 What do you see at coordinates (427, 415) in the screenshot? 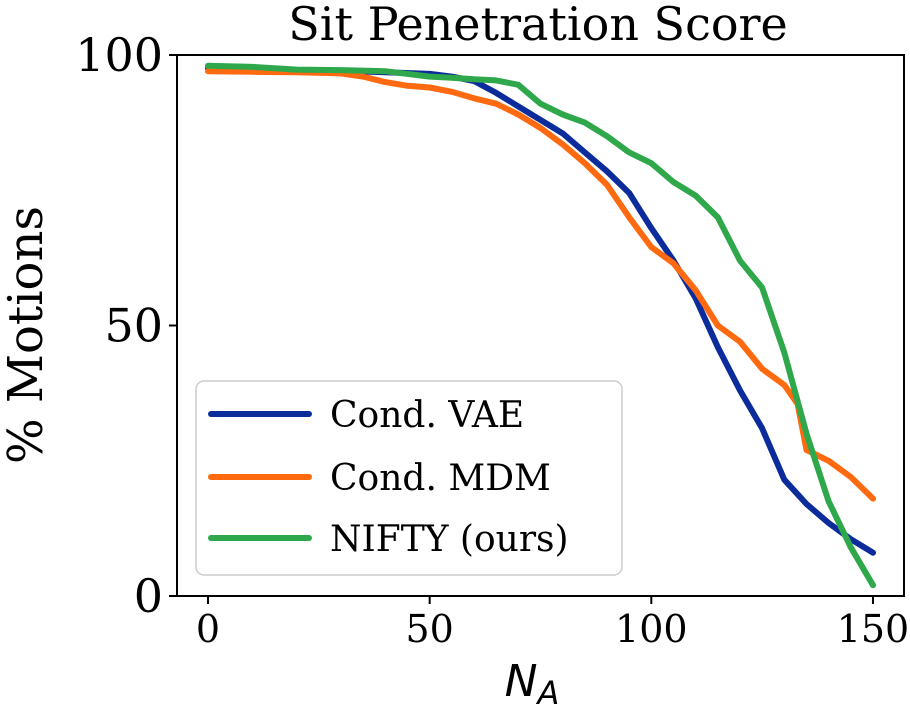
I see `legend-label-1: Cond. VAE` at bounding box center [427, 415].